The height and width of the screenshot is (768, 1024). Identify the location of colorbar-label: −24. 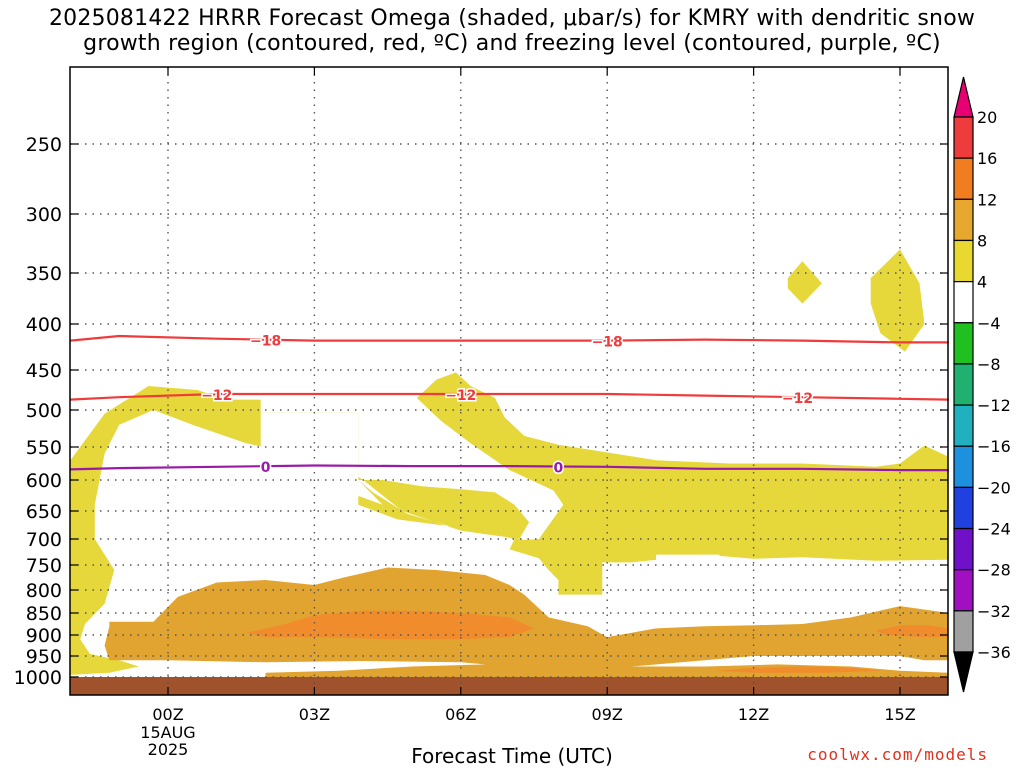
(994, 529).